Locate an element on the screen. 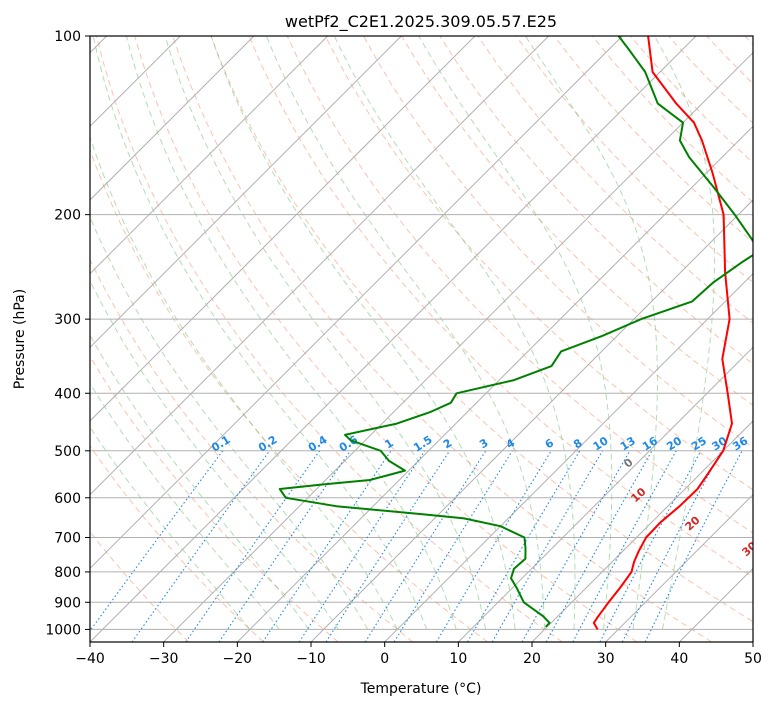 This screenshot has width=775, height=708. y-tick-label: 600 is located at coordinates (67, 499).